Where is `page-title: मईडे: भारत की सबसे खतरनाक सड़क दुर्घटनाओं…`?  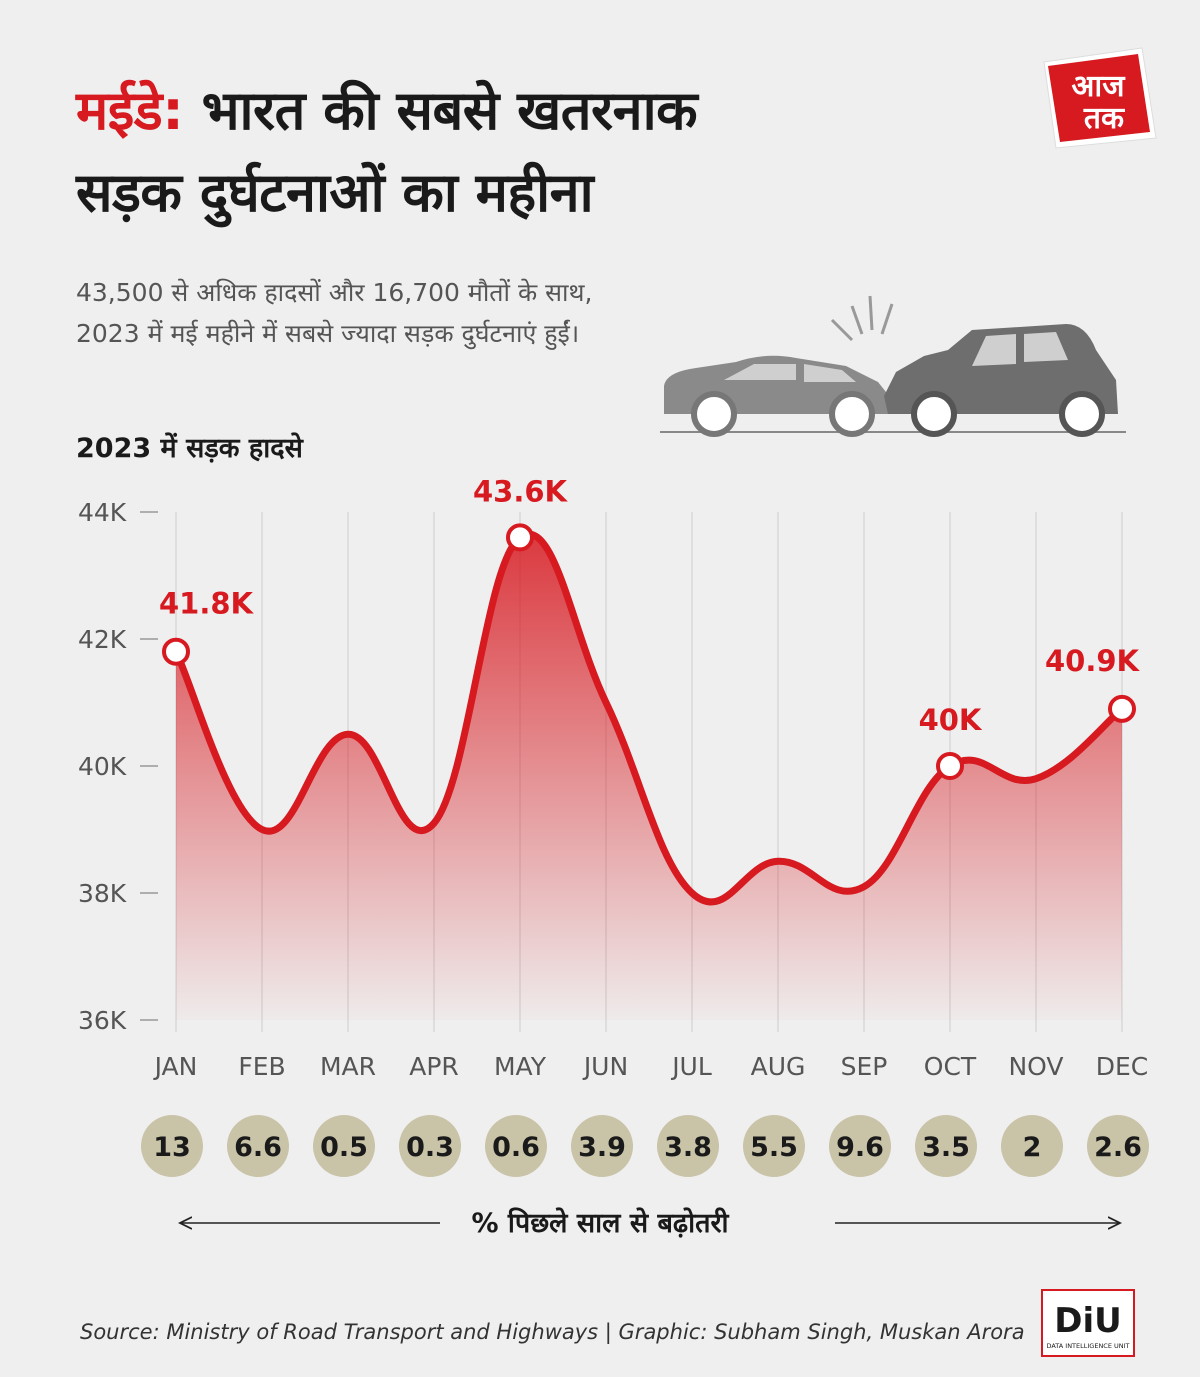 page-title: मईडे: भारत की सबसे खतरनाक सड़क दुर्घटनाओं… is located at coordinates (526, 152).